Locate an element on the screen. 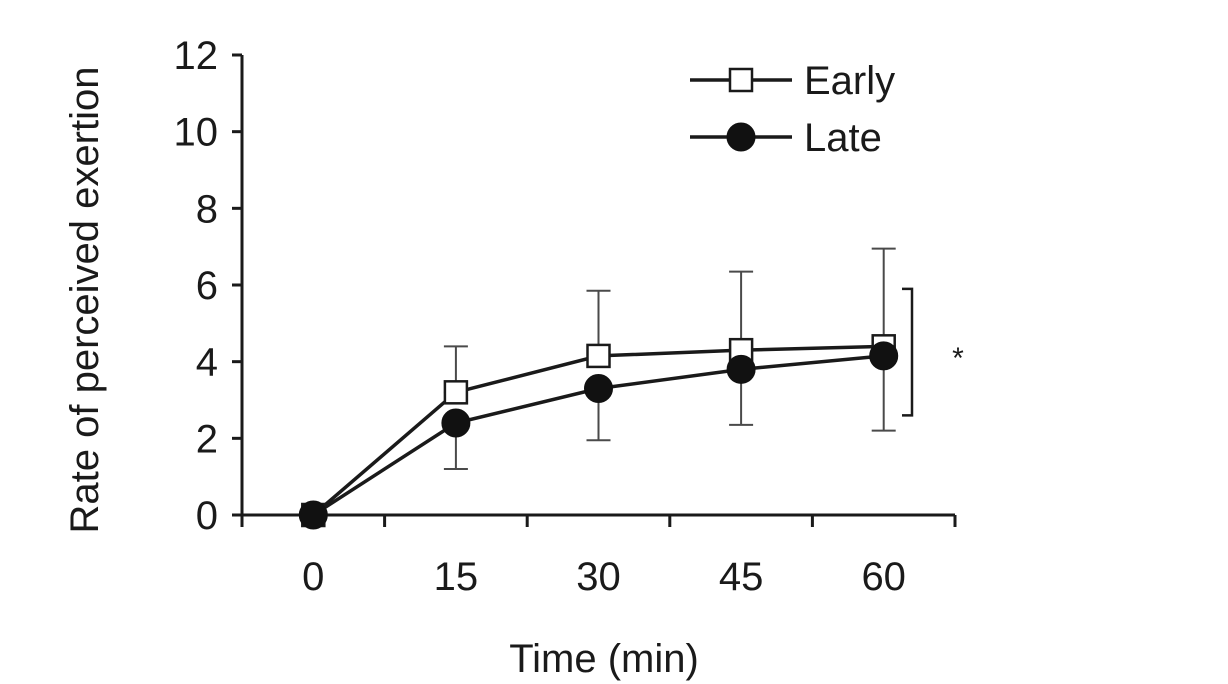  y-axis-title: Rate of perceived exertion is located at coordinates (85, 300).